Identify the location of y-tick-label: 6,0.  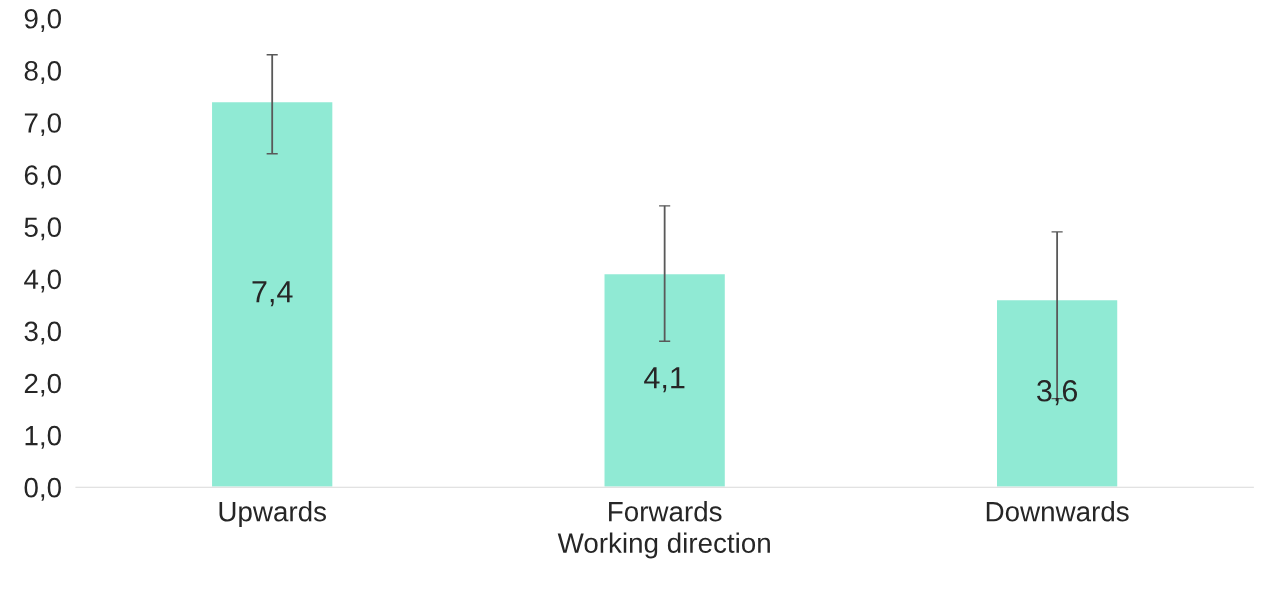
(42, 177).